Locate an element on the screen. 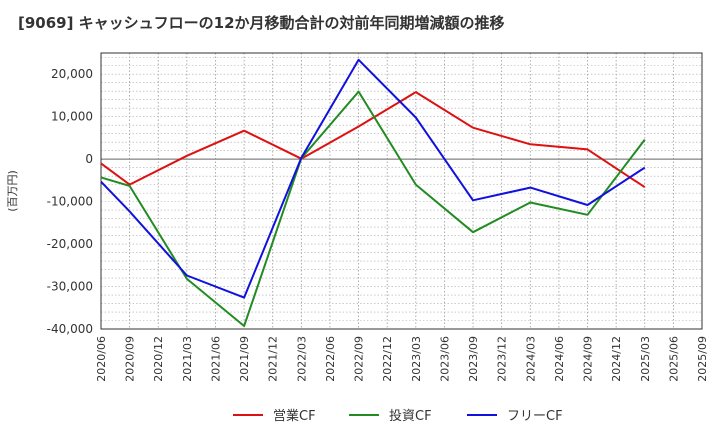 The image size is (720, 440). legend-label: フリーCF is located at coordinates (535, 416).